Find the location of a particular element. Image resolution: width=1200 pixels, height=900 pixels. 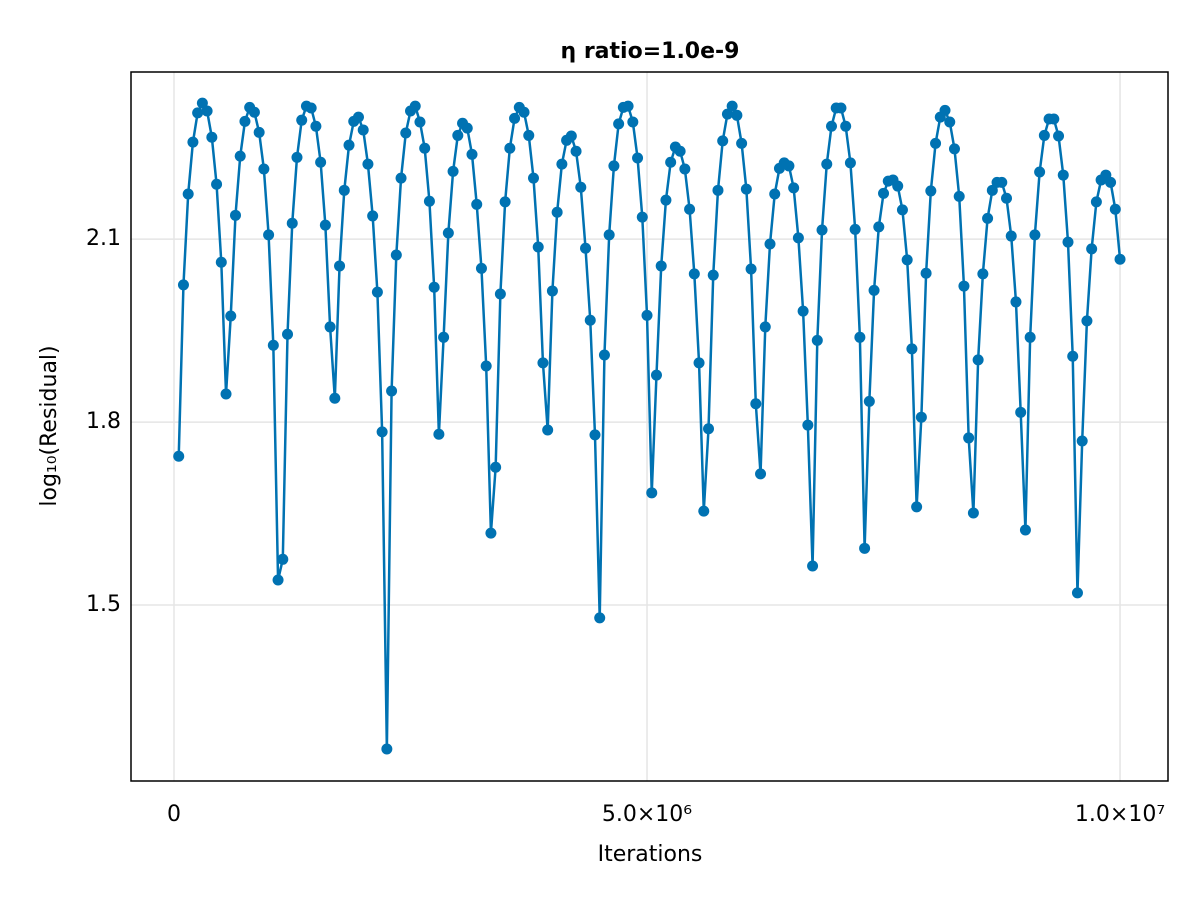

chart-title: η ratio=1.0e-9 is located at coordinates (650, 51).